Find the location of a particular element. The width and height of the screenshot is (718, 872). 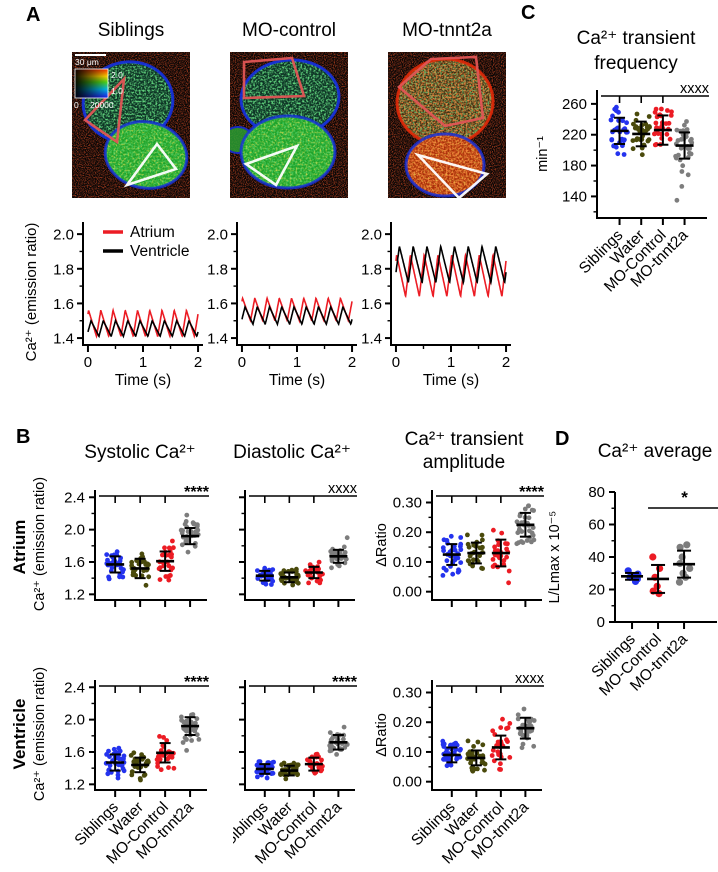

systolic-atrium-plot: 1.2 1.6 2.0 2.4 **** is located at coordinates (132, 533).